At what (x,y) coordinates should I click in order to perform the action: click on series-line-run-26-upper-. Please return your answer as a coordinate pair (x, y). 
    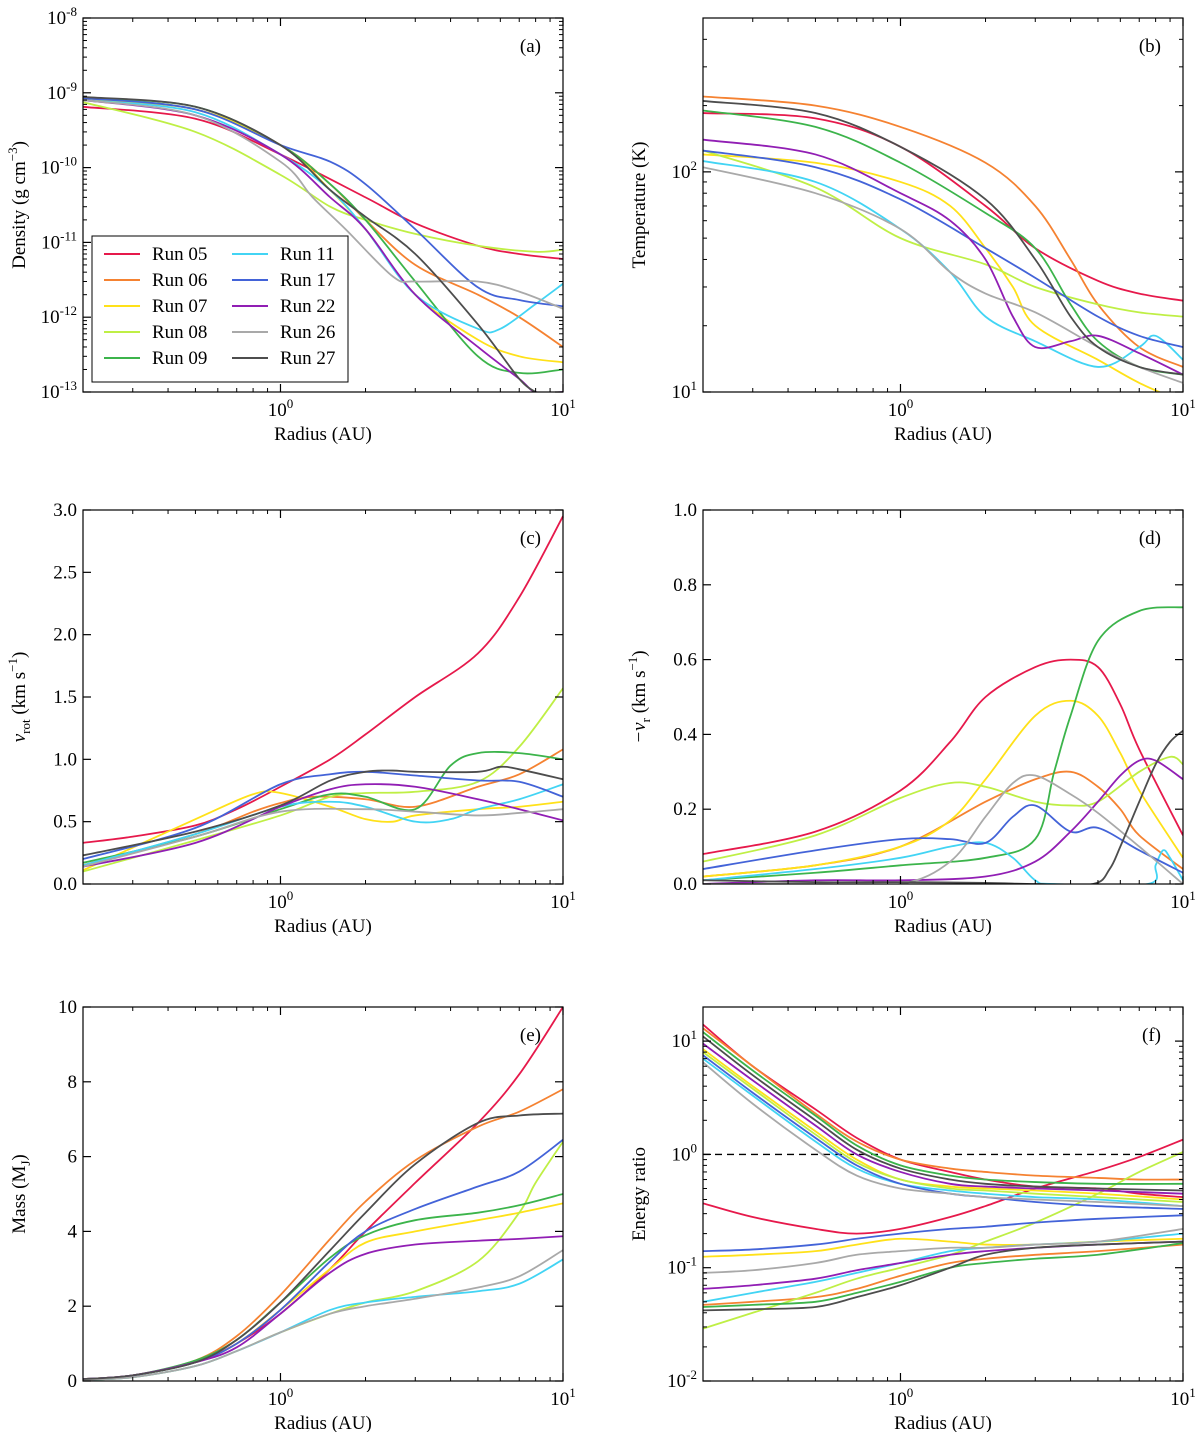
    Looking at the image, I should click on (943, 1134).